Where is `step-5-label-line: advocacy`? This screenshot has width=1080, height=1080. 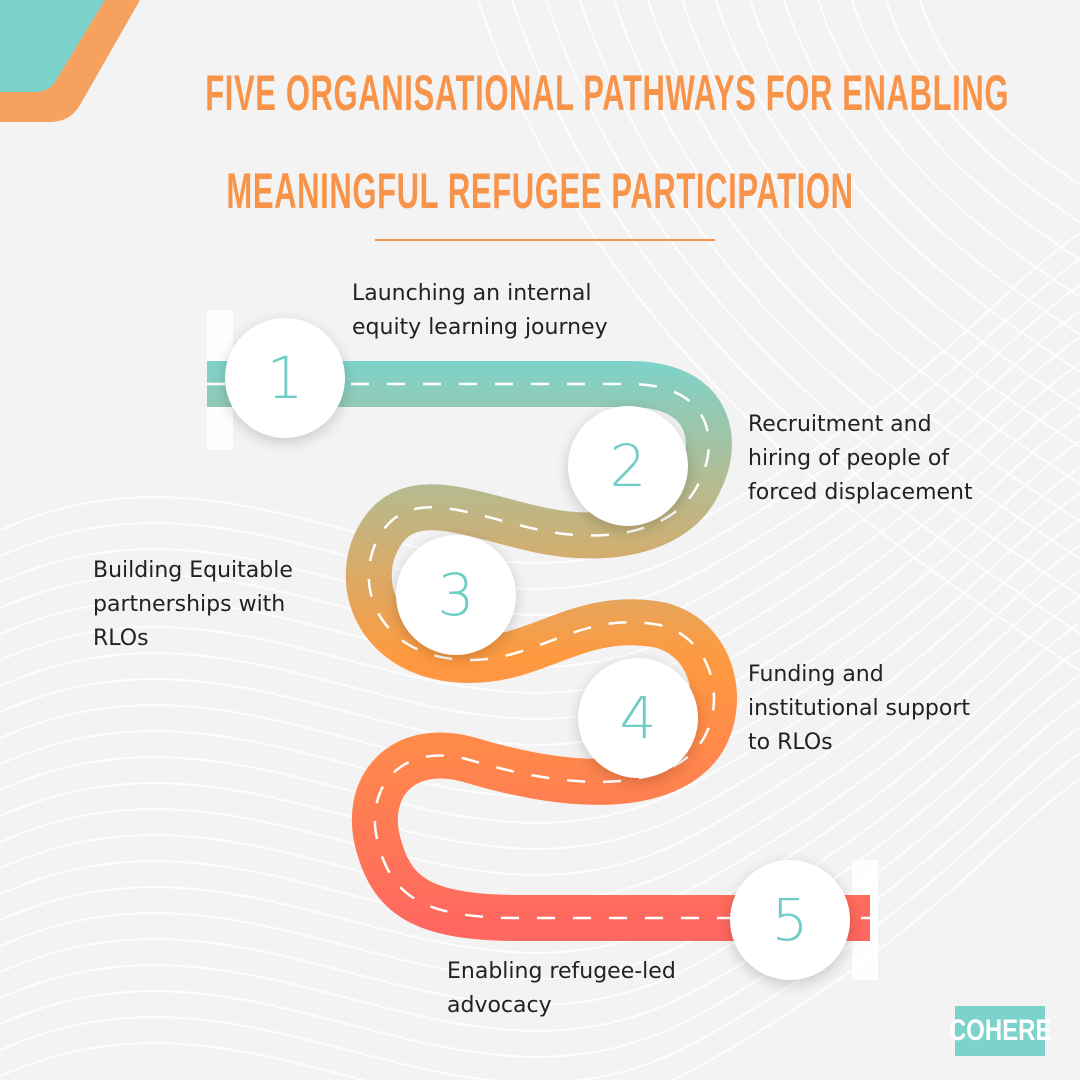 step-5-label-line: advocacy is located at coordinates (499, 1005).